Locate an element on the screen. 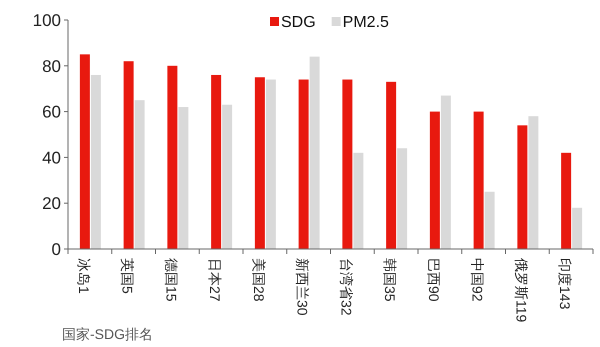  x-tick-label: 巴西90 is located at coordinates (434, 280).